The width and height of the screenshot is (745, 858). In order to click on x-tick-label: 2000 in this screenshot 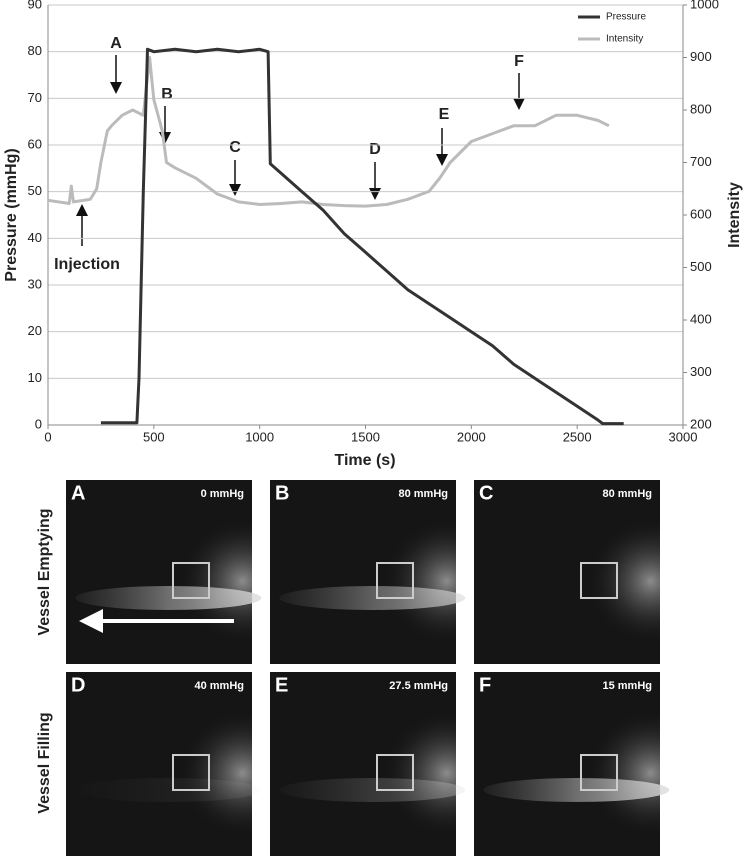, I will do `click(471, 436)`.